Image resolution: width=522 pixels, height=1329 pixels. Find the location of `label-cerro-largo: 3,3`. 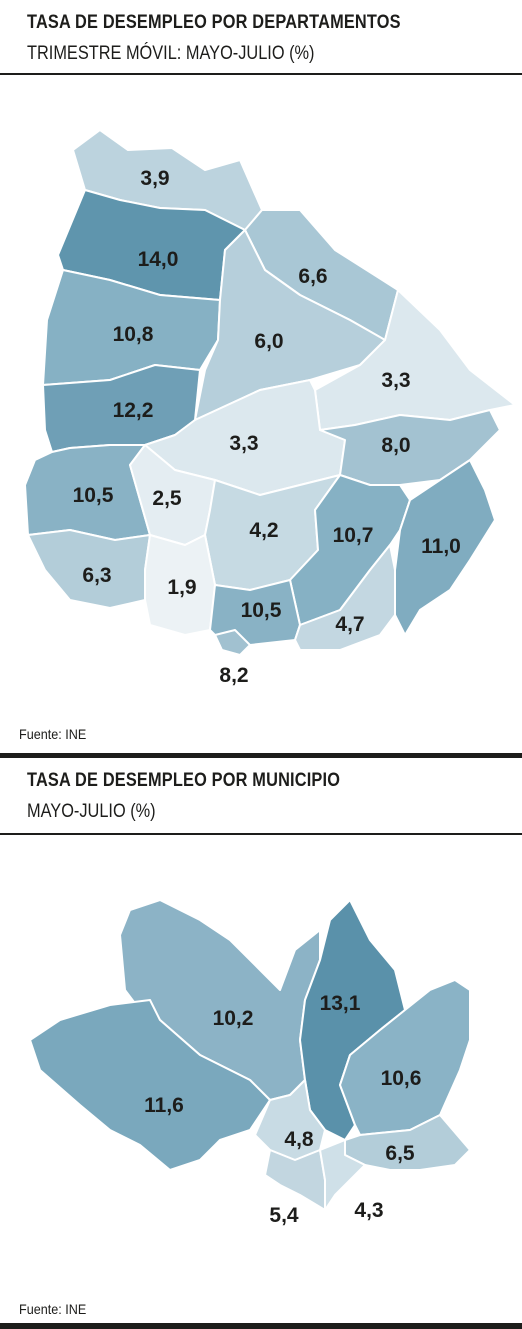

label-cerro-largo: 3,3 is located at coordinates (395, 380).